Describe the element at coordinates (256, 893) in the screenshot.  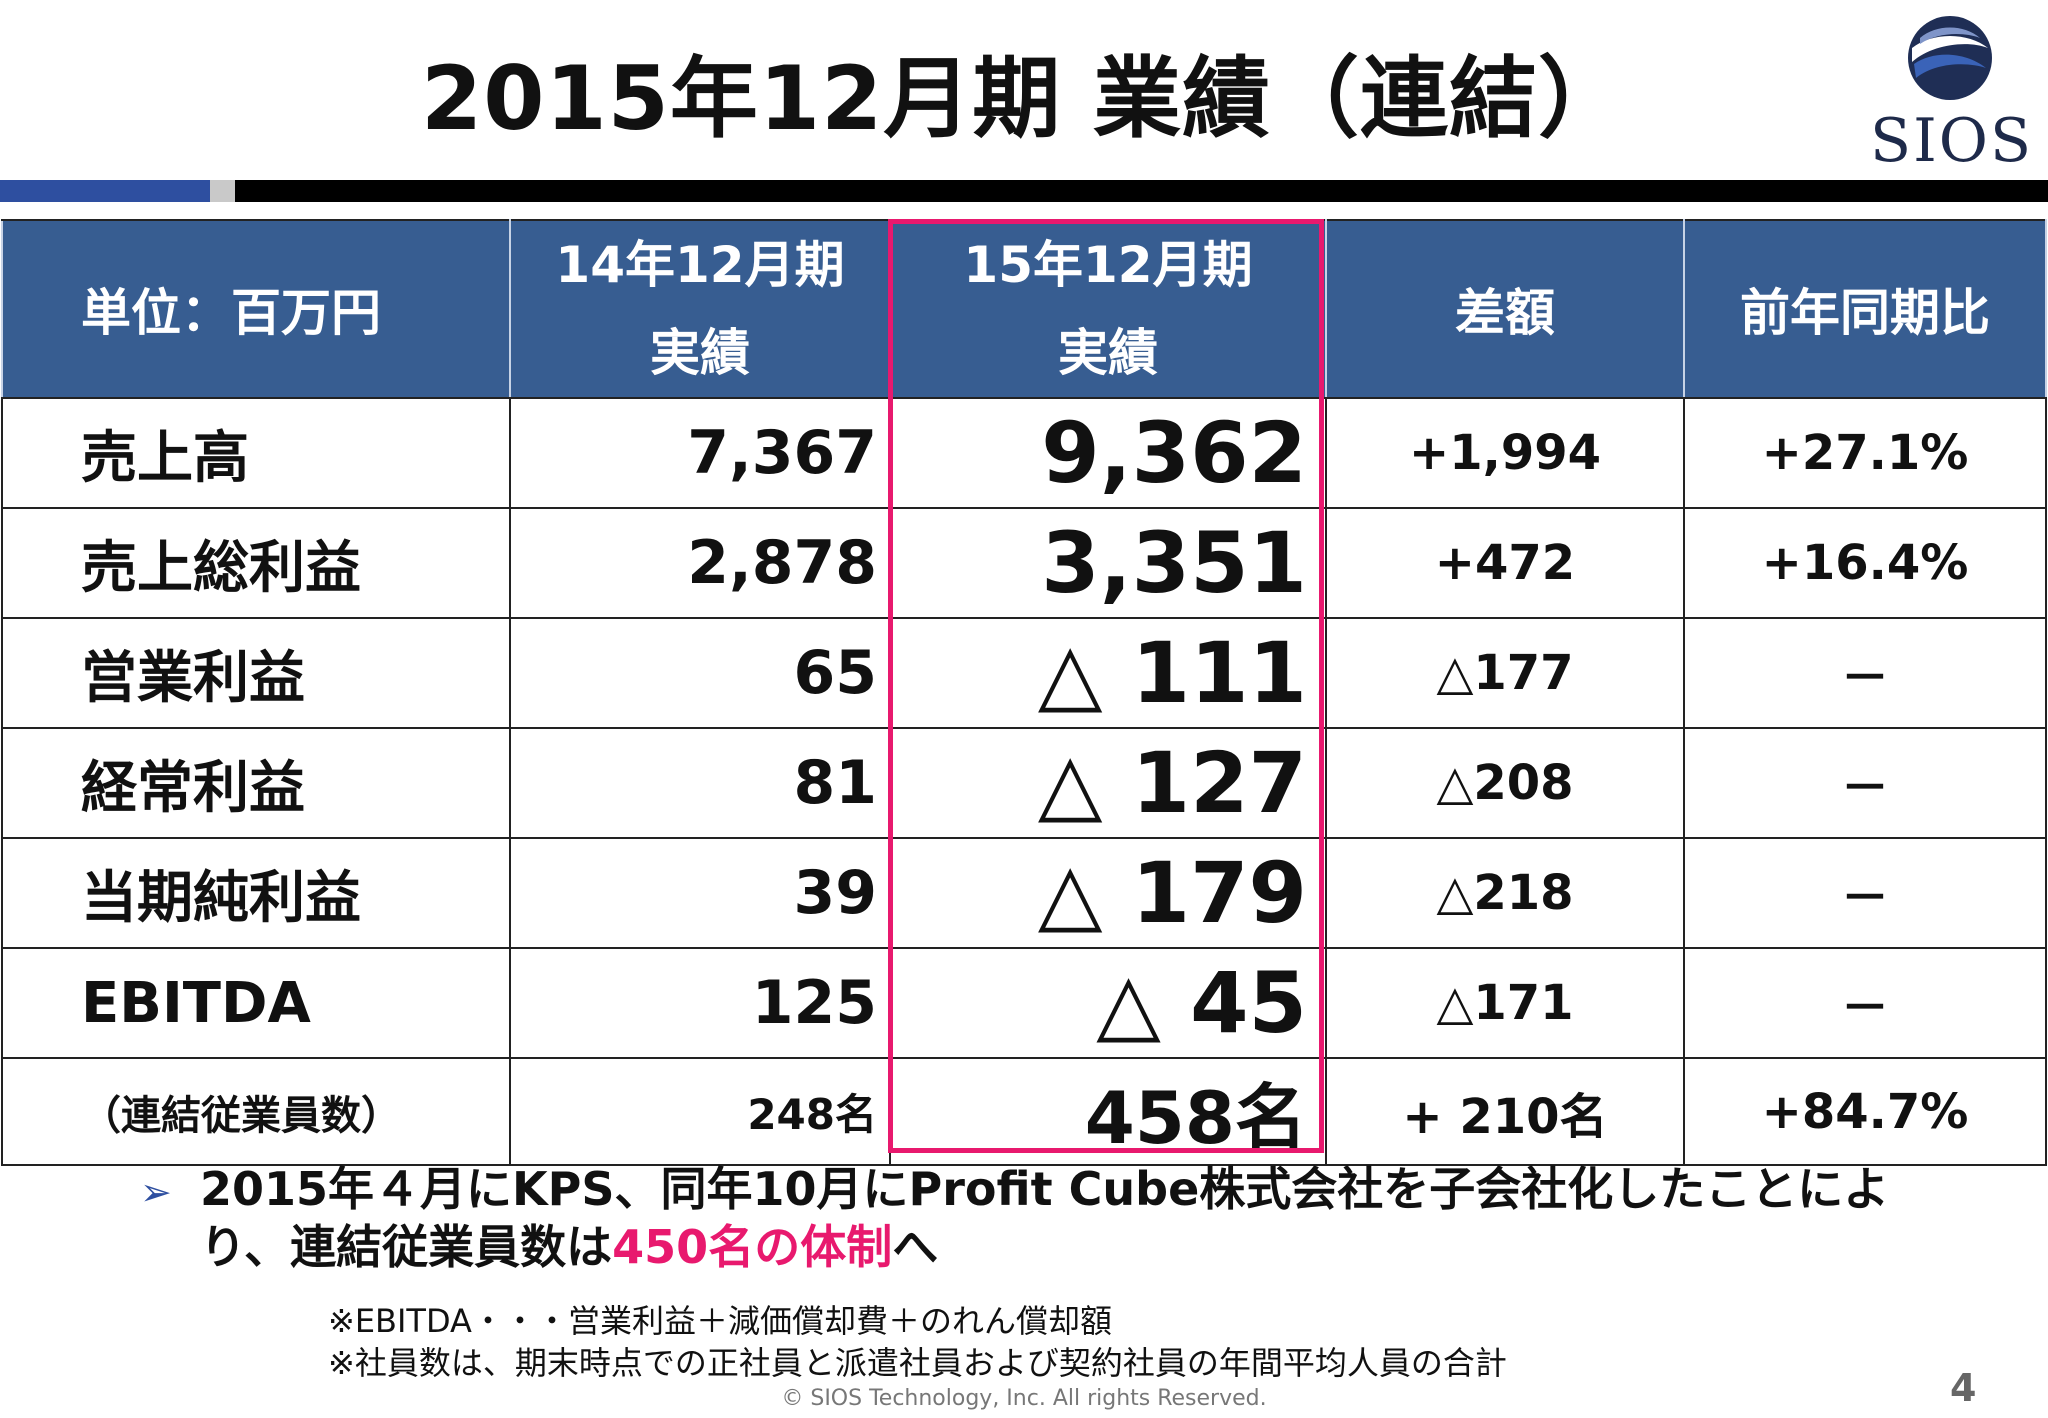
I see `row-label: 当期純利益` at that location.